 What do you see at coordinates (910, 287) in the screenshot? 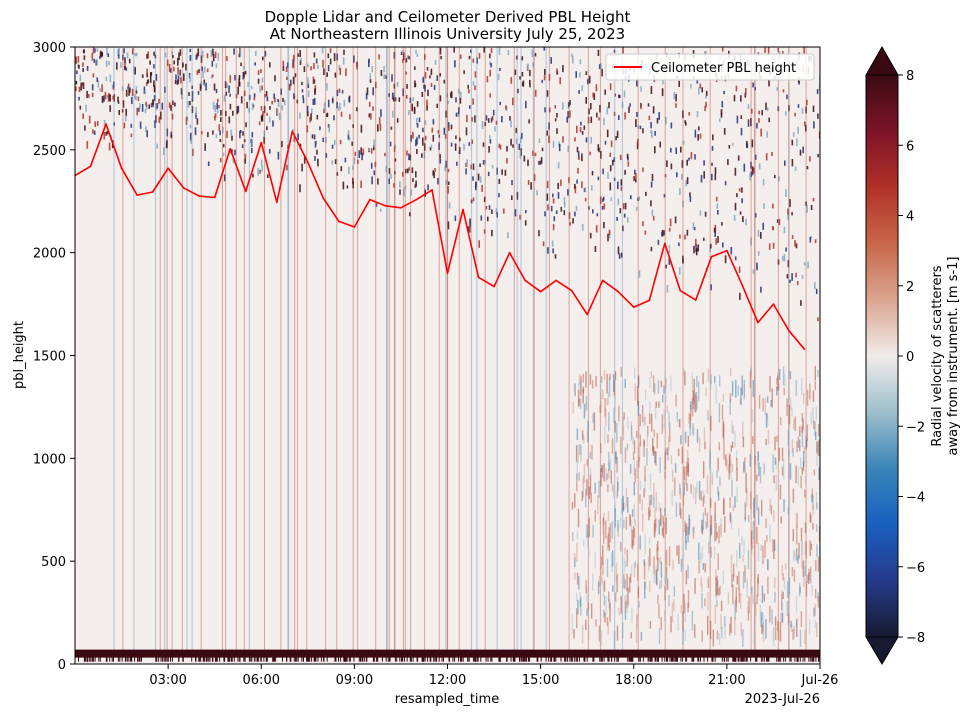
I see `colorbar-tick-label: 2` at bounding box center [910, 287].